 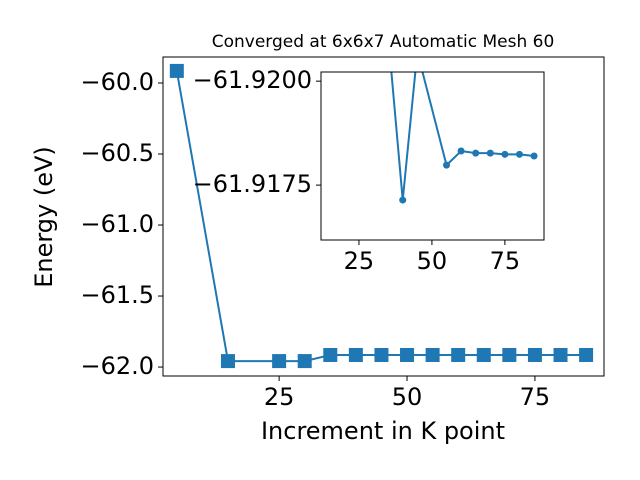 What do you see at coordinates (252, 184) in the screenshot?
I see `y-tick-label: −61.9175` at bounding box center [252, 184].